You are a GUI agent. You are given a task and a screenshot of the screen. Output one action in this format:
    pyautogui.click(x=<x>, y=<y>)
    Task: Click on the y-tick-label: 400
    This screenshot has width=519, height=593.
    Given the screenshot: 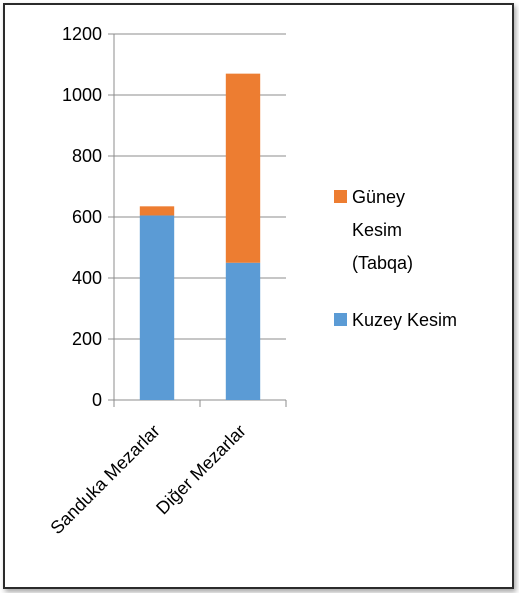 What is the action you would take?
    pyautogui.click(x=87, y=278)
    